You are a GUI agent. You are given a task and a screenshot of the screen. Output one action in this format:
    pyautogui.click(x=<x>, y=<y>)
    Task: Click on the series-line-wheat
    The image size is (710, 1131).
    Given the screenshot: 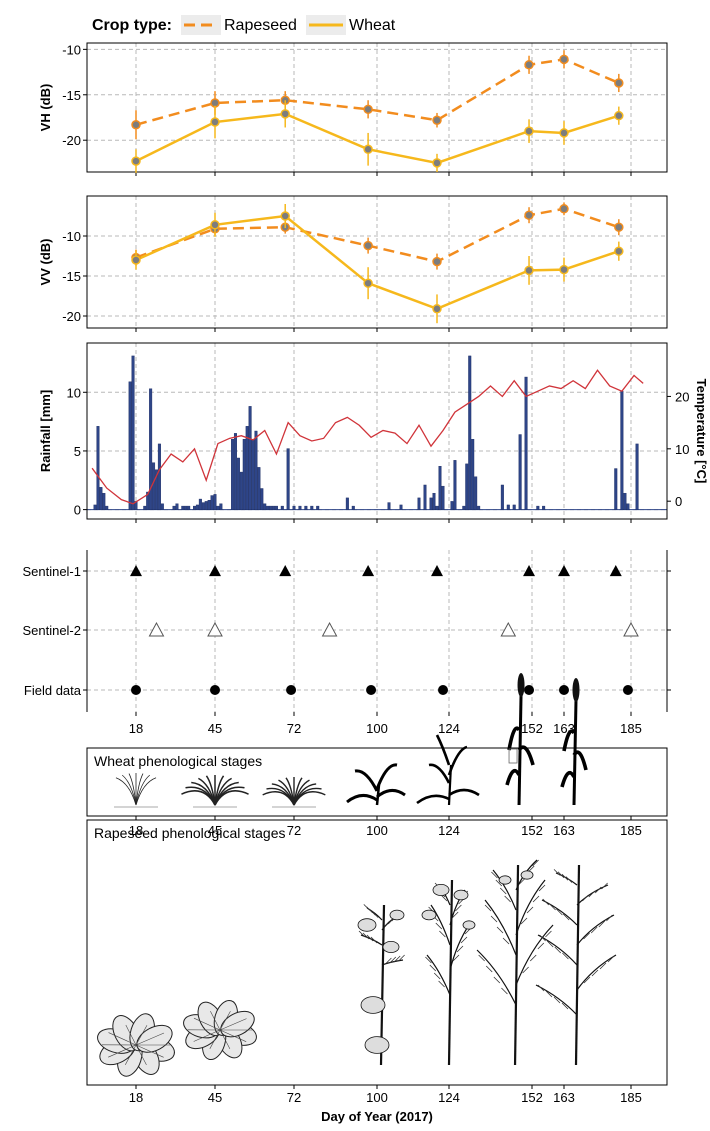 What is the action you would take?
    pyautogui.click(x=377, y=138)
    